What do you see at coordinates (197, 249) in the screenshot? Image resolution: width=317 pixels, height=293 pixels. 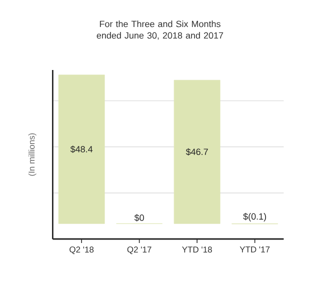 I see `x-tick-label: YTD '18` at bounding box center [197, 249].